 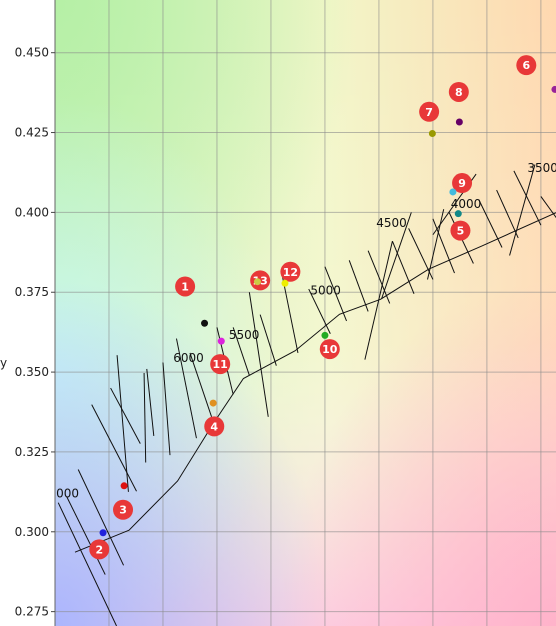 I want to click on marker-number: 5, so click(x=461, y=231).